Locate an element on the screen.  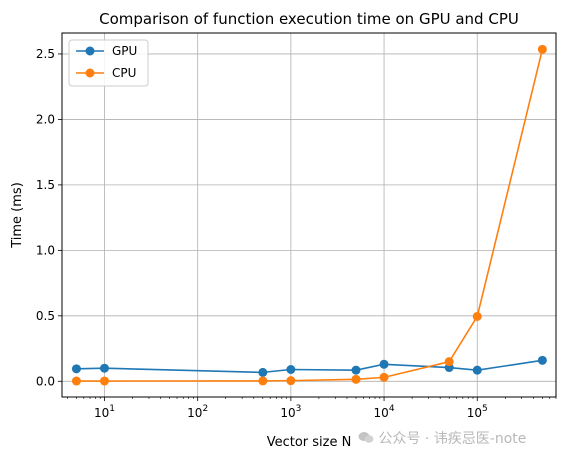
x-tick-label: 10¹ is located at coordinates (104, 412).